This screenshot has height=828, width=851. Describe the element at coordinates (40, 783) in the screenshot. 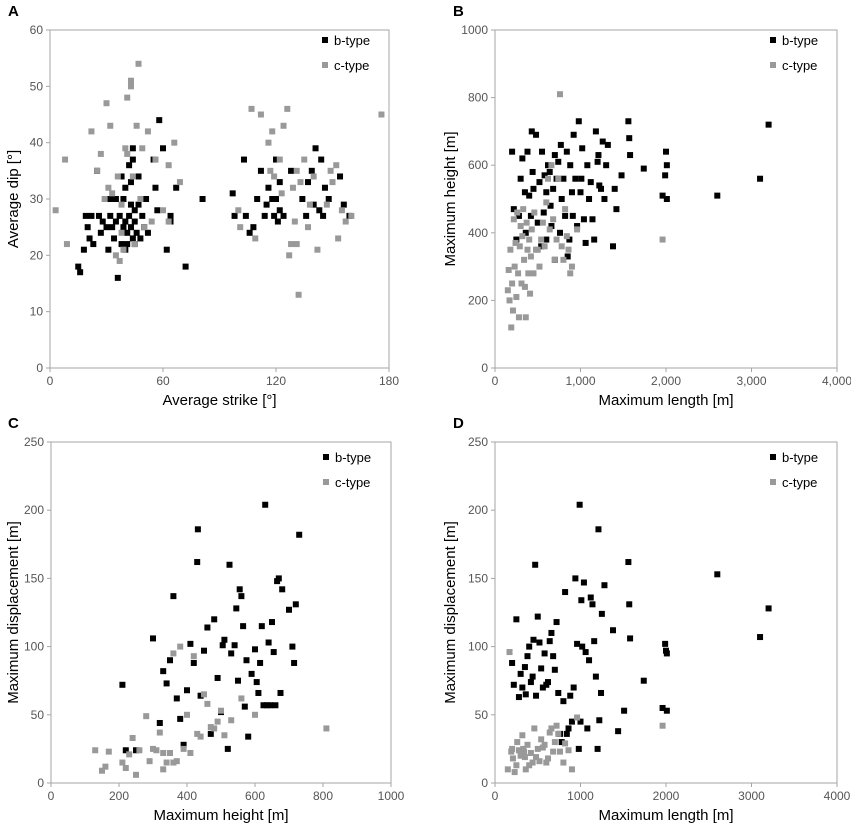

I see `y-tick-label: 0` at that location.